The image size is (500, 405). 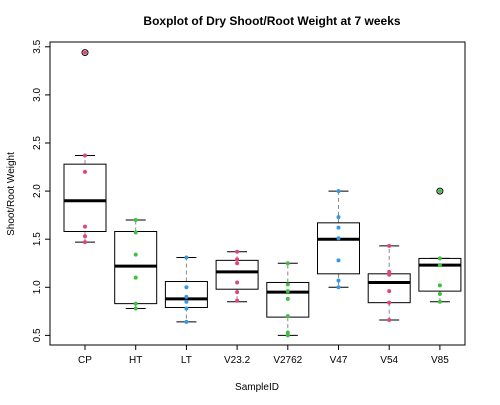 What do you see at coordinates (287, 360) in the screenshot?
I see `x-tick-label: V2762` at bounding box center [287, 360].